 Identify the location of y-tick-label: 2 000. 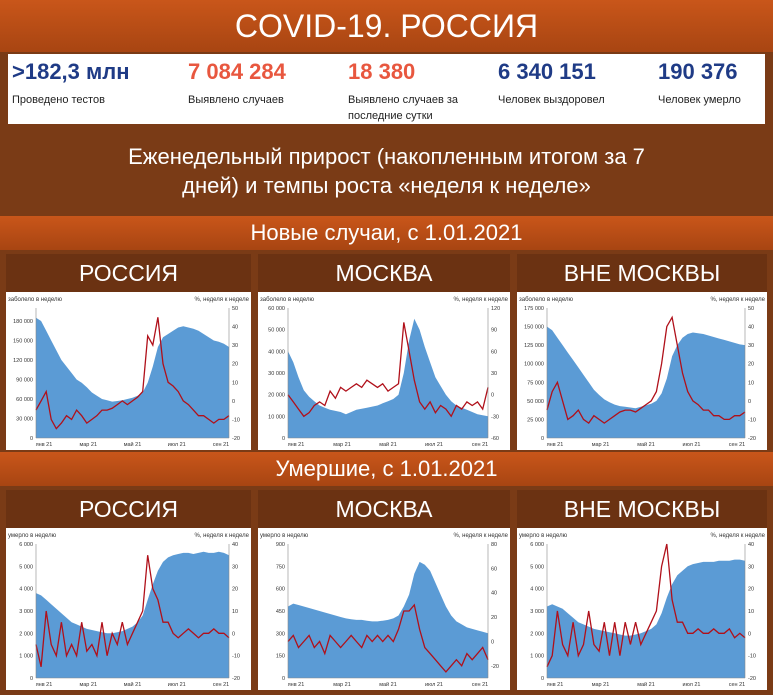
(537, 634).